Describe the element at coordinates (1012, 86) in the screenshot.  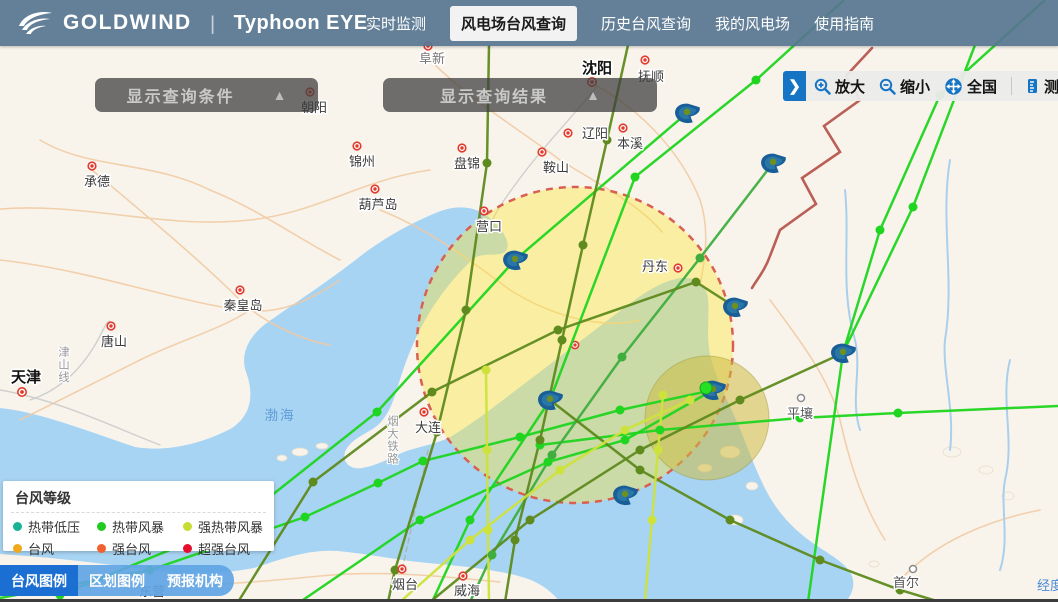
I see `controls-divider` at that location.